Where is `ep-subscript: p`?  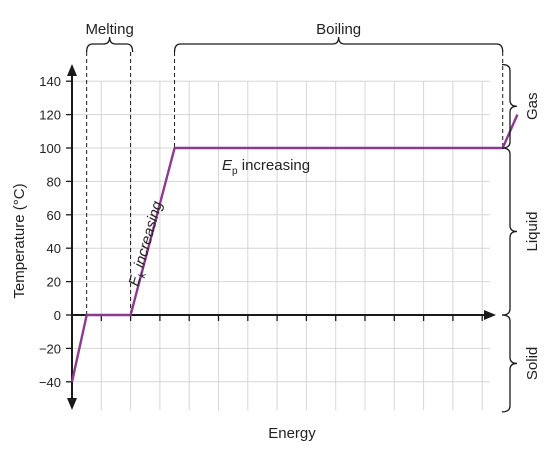 ep-subscript: p is located at coordinates (235, 171).